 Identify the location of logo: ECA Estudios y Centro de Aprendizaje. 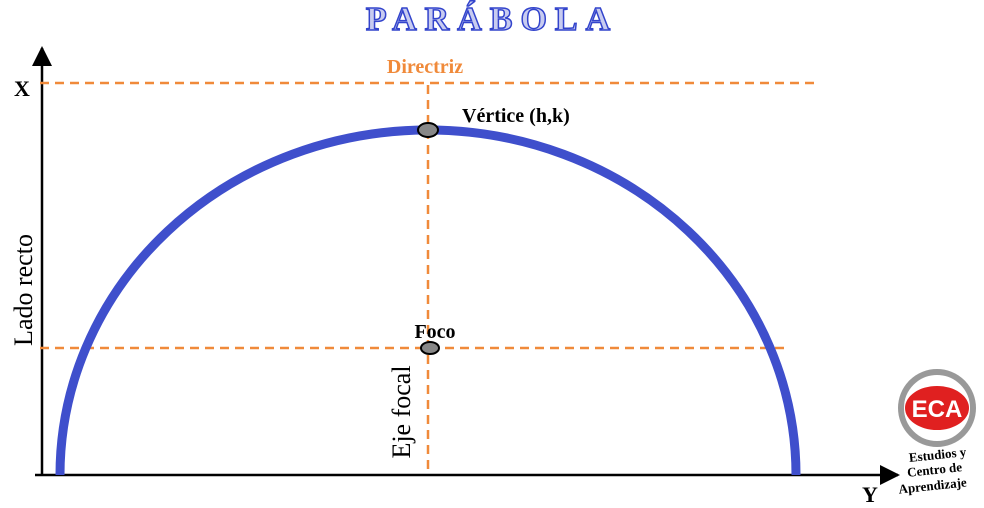
(937, 433).